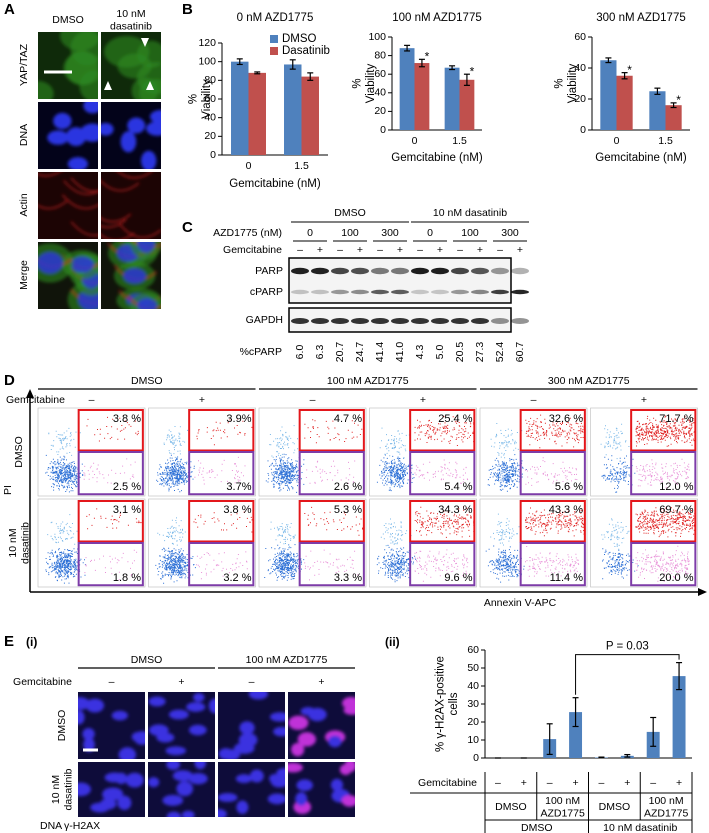 This screenshot has height=833, width=709. What do you see at coordinates (82, 826) in the screenshot?
I see `stain-legend: γ-H2AX` at bounding box center [82, 826].